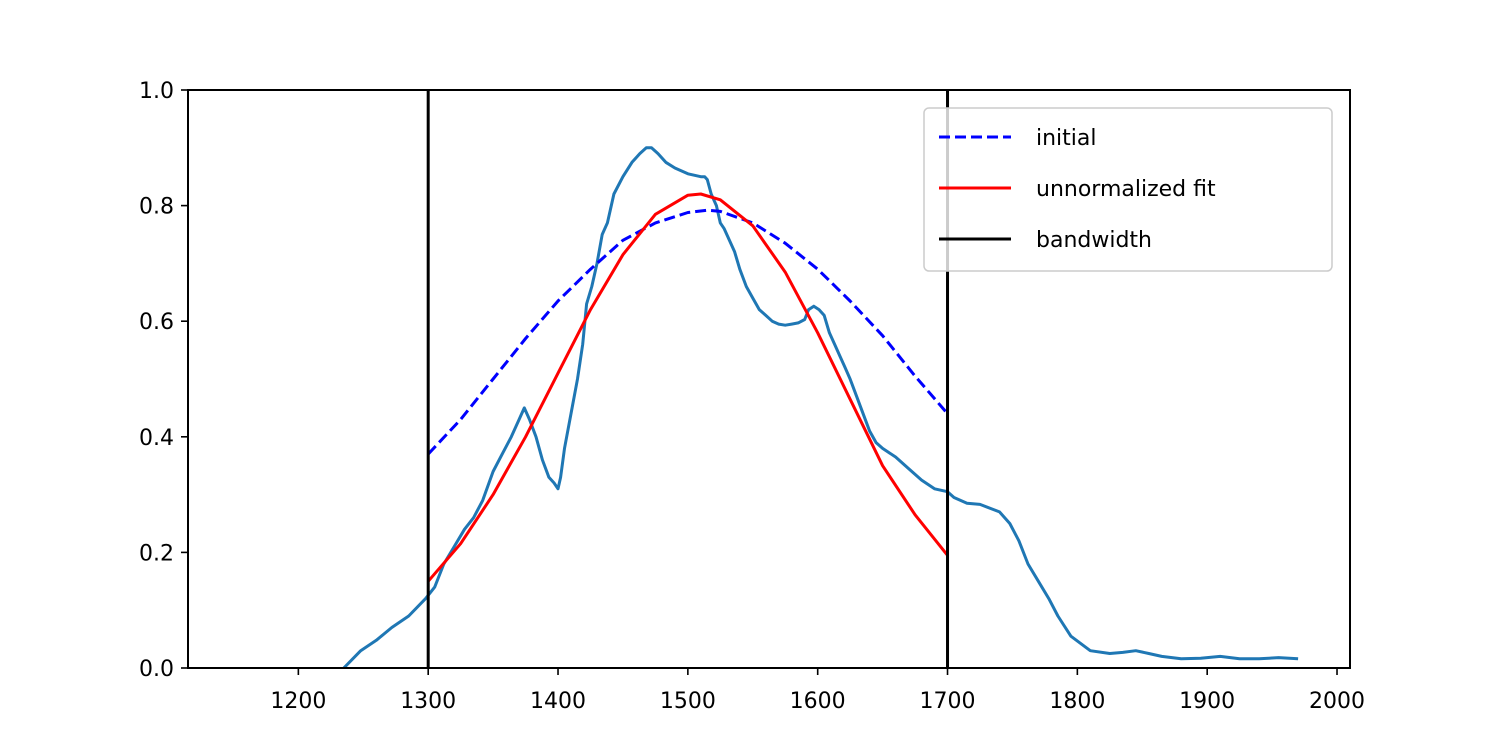 The width and height of the screenshot is (1500, 750). I want to click on legend-label-bandwidth: bandwidth, so click(1094, 240).